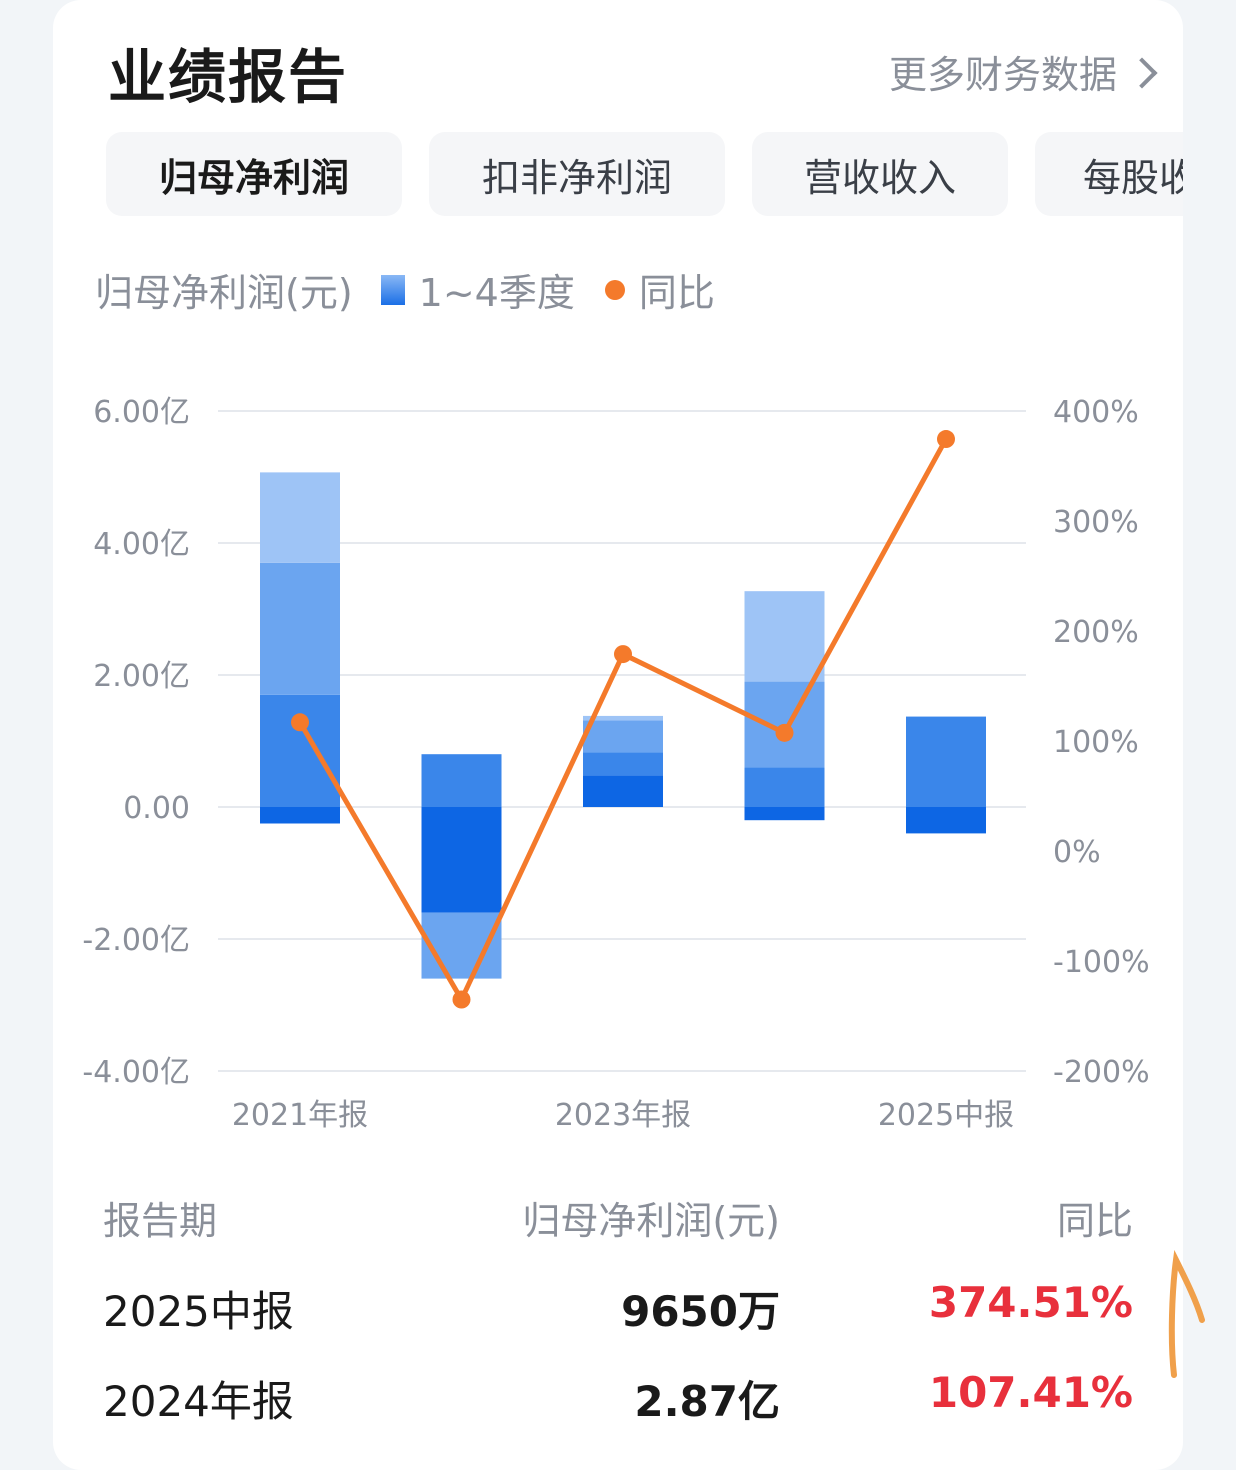 The image size is (1236, 1470). I want to click on more-financial-data-link: 更多财务数据, so click(1023, 71).